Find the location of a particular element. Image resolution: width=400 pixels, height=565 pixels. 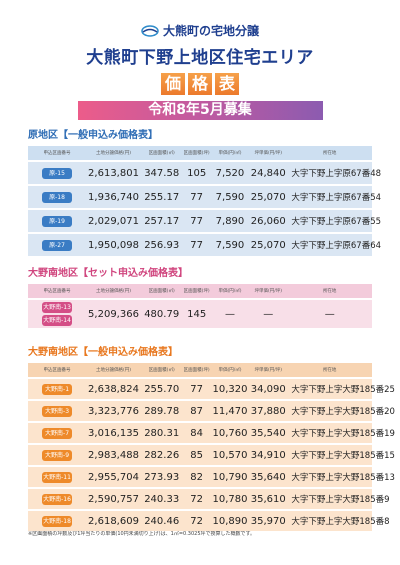

lot-cell: 原-18 is located at coordinates (57, 197).